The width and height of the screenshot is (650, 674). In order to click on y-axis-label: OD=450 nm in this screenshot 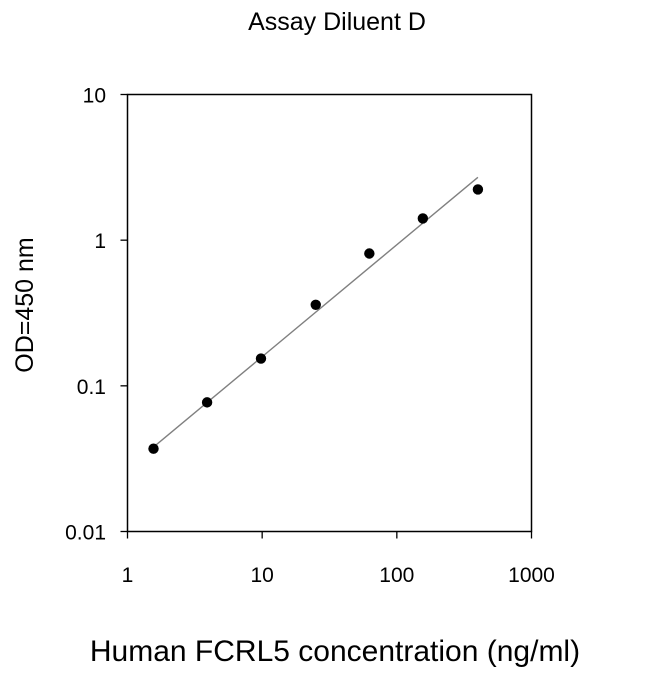, I will do `click(25, 305)`.